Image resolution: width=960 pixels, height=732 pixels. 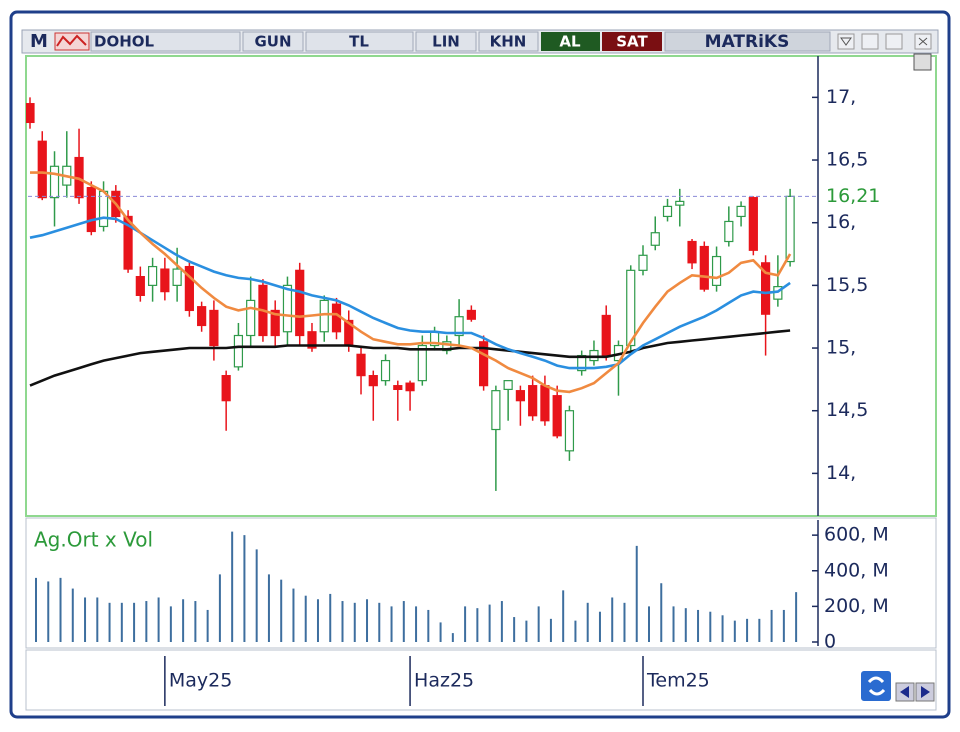 I want to click on volume-tick-label: 400, M, so click(x=856, y=570).